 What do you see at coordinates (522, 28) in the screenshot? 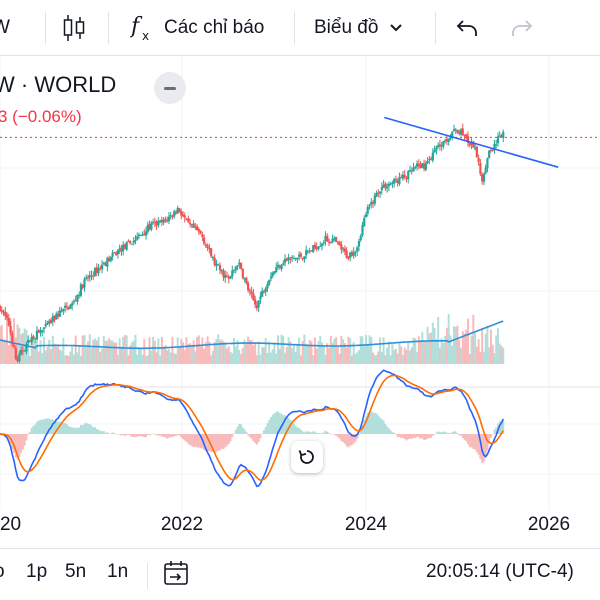
I see `redo-button` at bounding box center [522, 28].